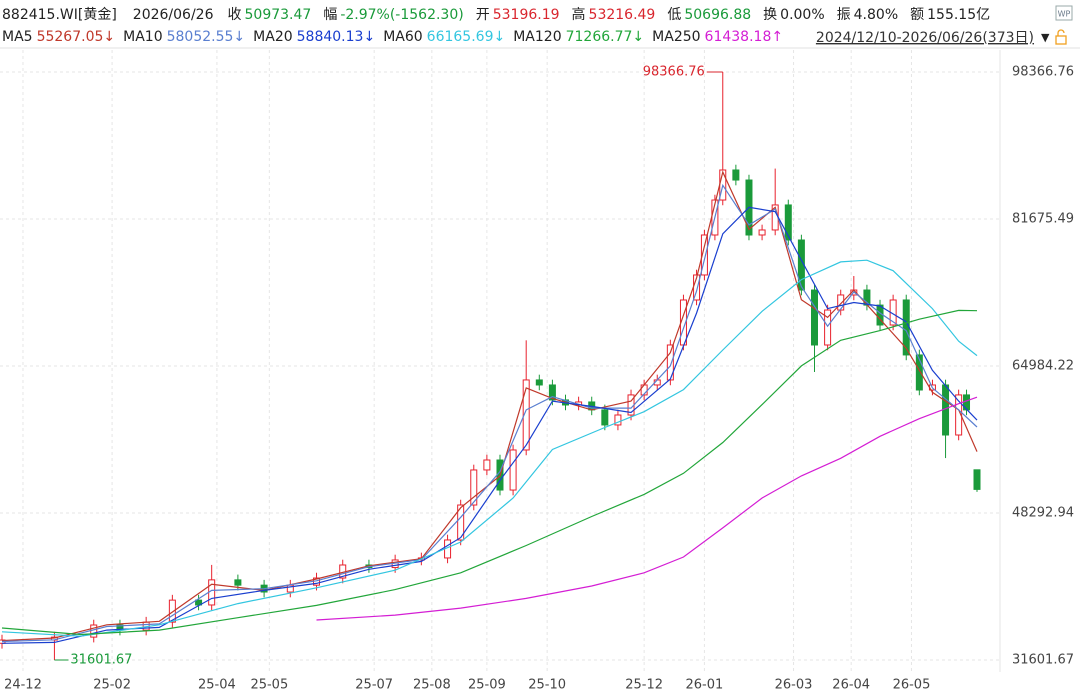 The width and height of the screenshot is (1080, 694). Describe the element at coordinates (770, 14) in the screenshot. I see `quote-label: 换` at that location.